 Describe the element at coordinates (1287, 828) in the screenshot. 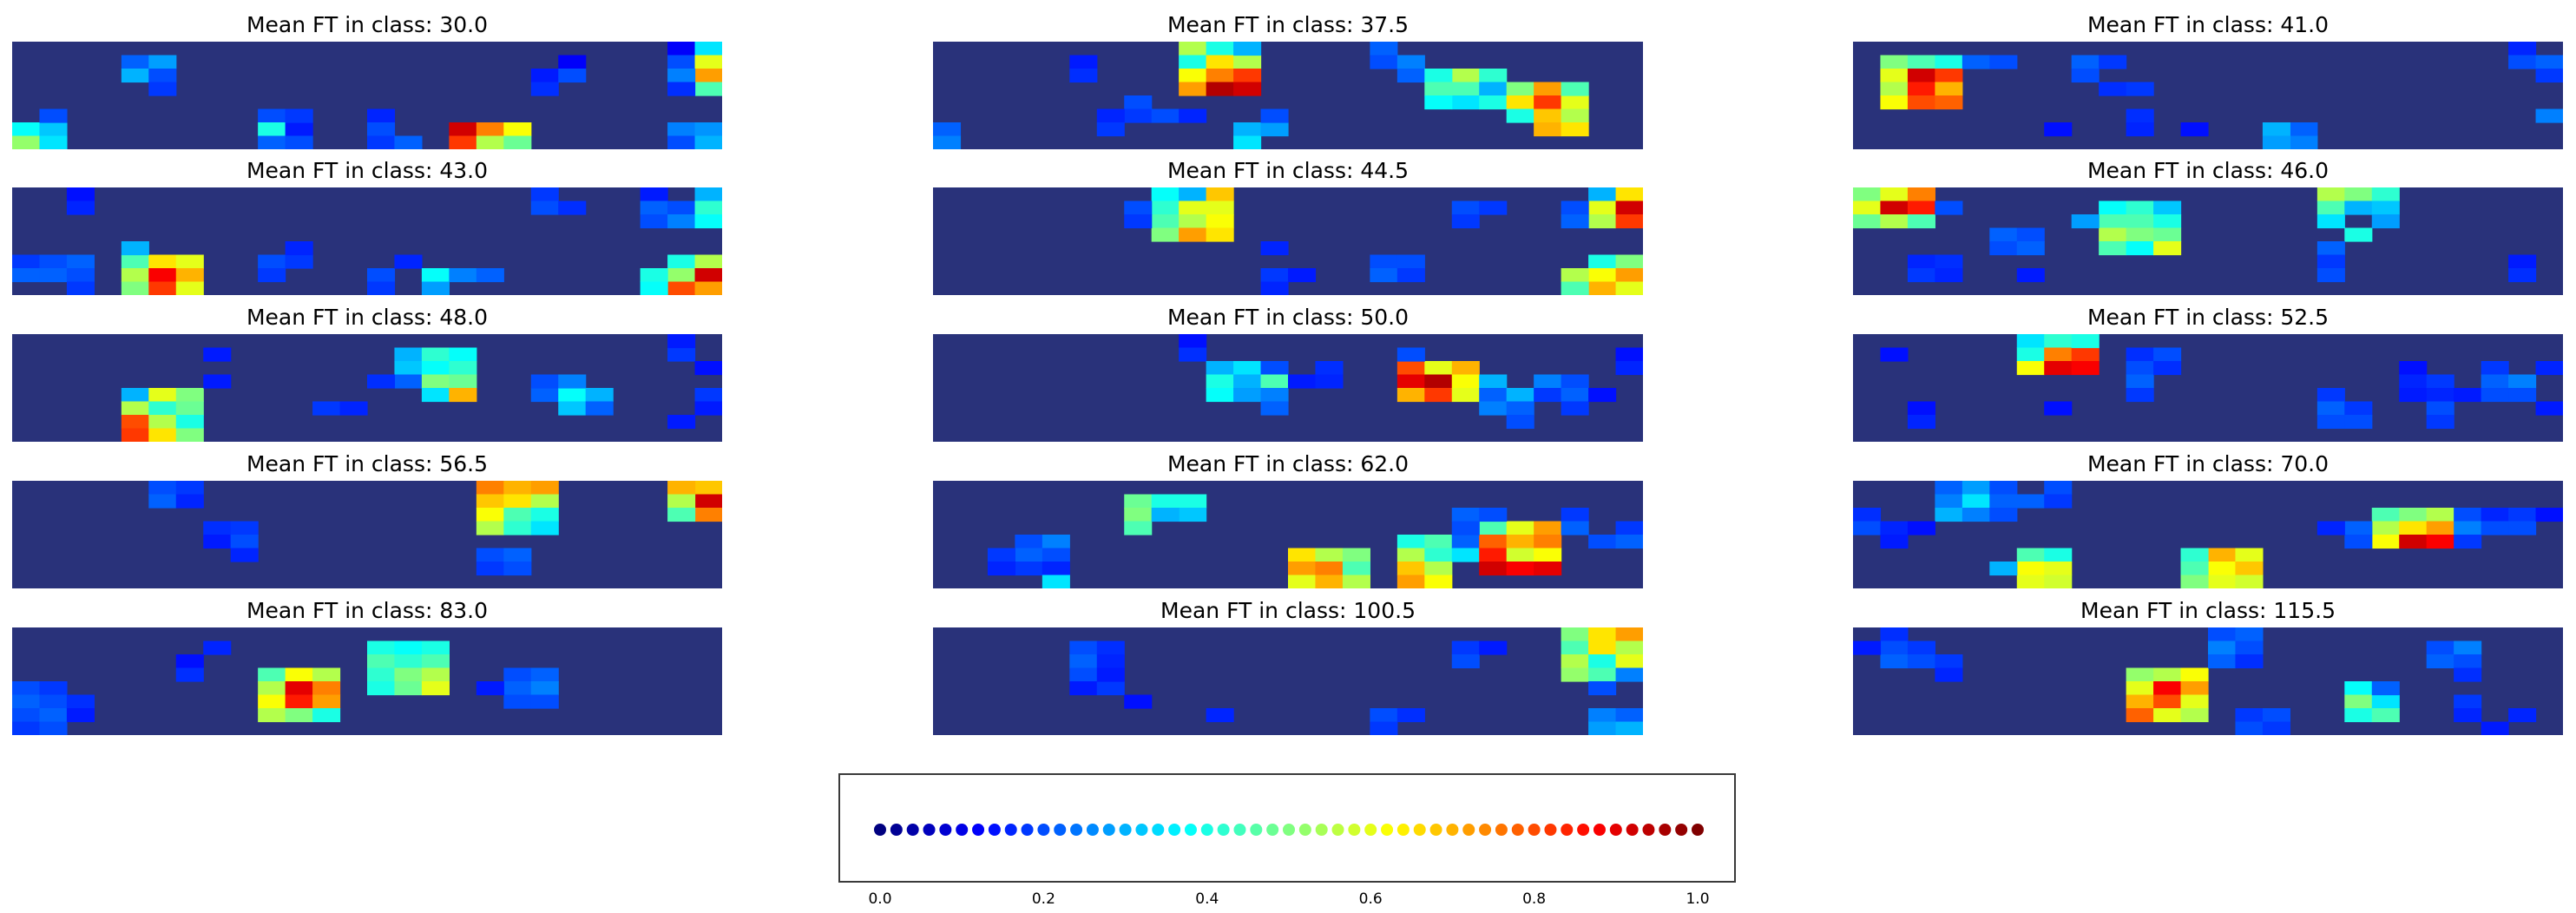

I see `colorbar-legend` at that location.